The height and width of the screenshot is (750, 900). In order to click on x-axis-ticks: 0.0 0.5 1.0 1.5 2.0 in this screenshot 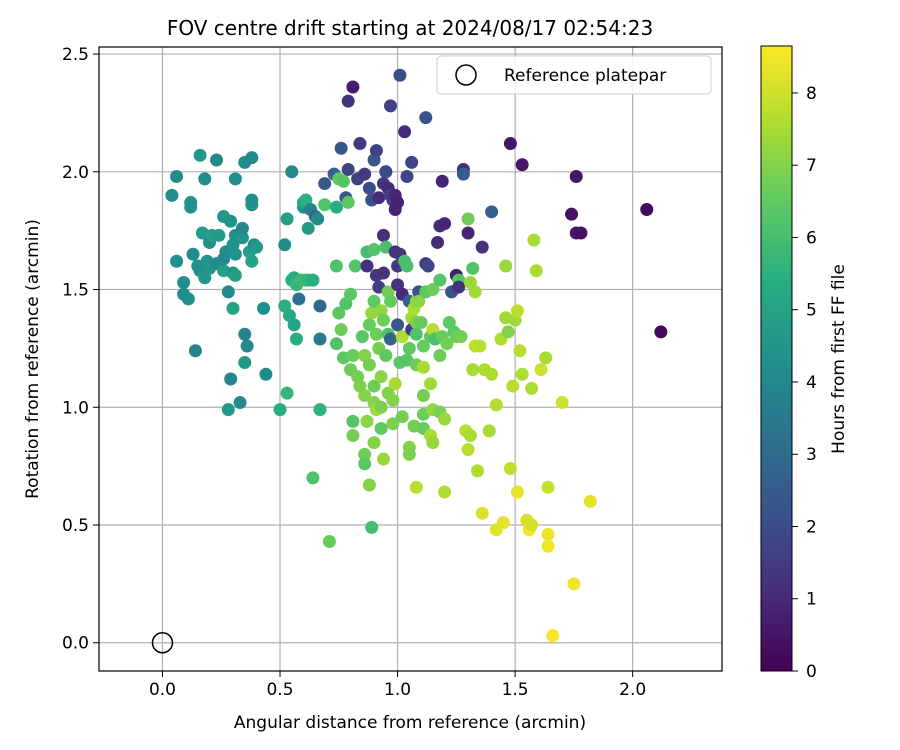, I will do `click(397, 685)`.